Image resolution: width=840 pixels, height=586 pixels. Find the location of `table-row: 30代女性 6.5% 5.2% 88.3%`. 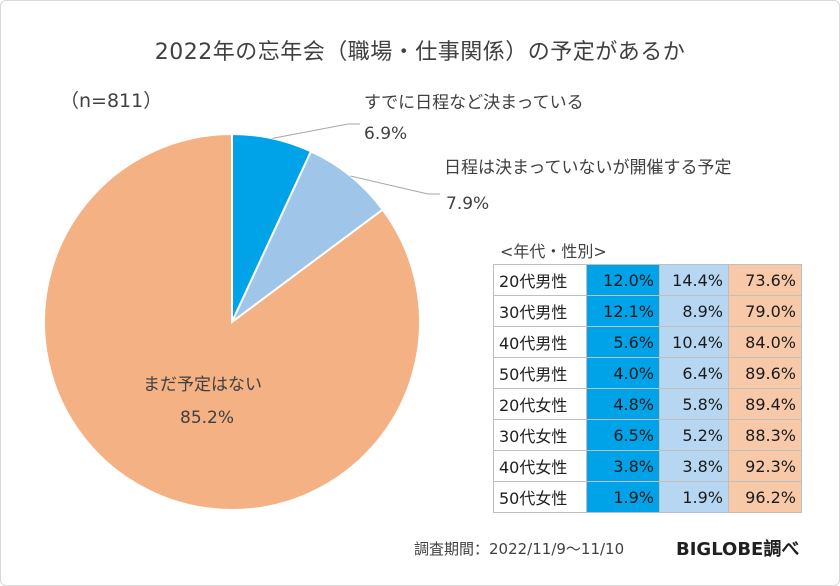

table-row: 30代女性 6.5% 5.2% 88.3% is located at coordinates (647, 435).